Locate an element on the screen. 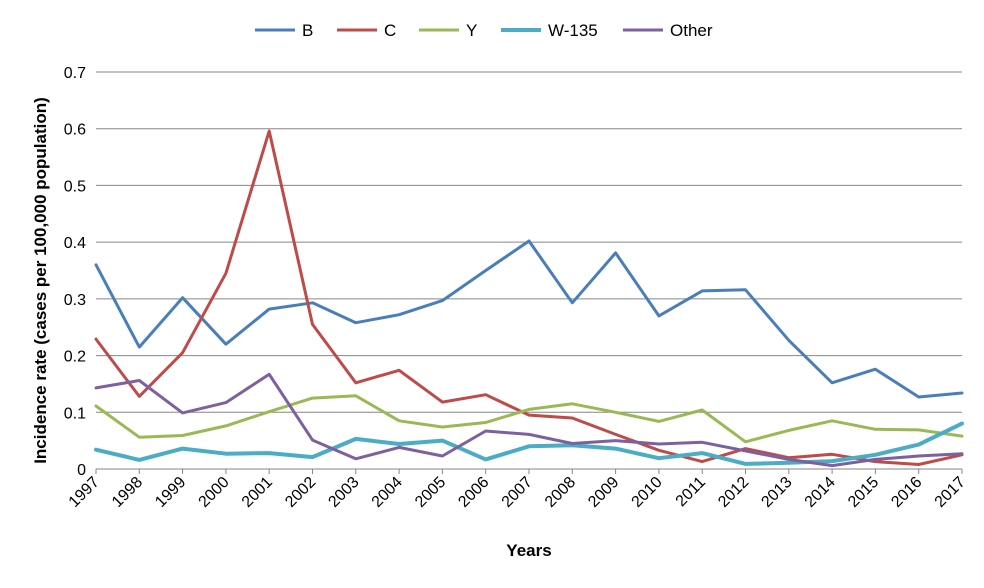 This screenshot has width=984, height=588. x-tick-label: 2011 is located at coordinates (691, 492).